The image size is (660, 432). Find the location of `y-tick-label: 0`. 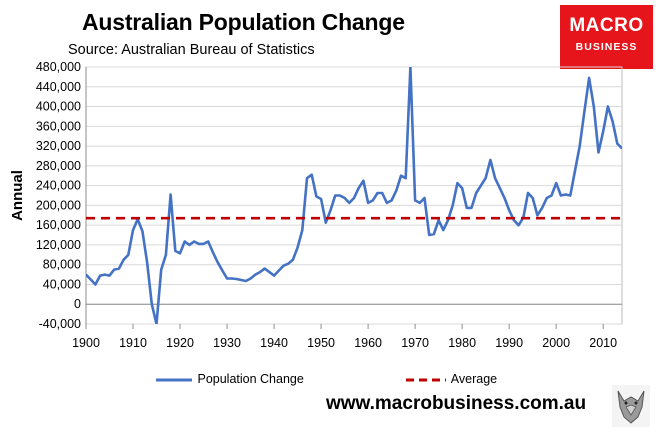

y-tick-label: 0 is located at coordinates (77, 304).